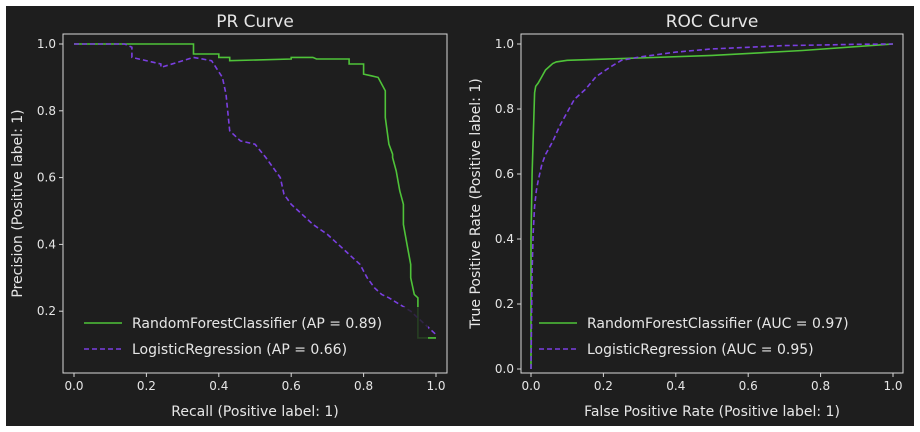 The height and width of the screenshot is (432, 920). I want to click on chart-title: ROC Curve, so click(712, 22).